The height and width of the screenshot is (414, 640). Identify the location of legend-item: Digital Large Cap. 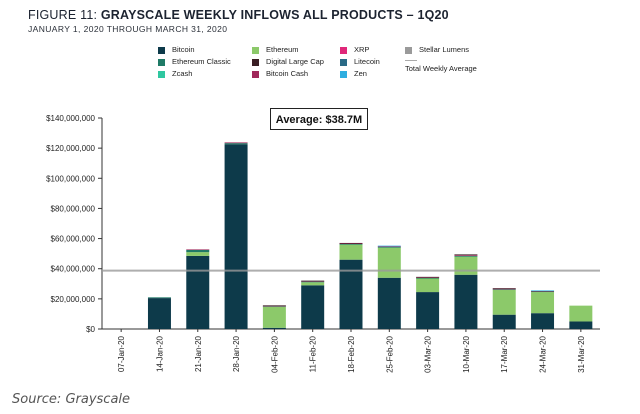
(288, 61).